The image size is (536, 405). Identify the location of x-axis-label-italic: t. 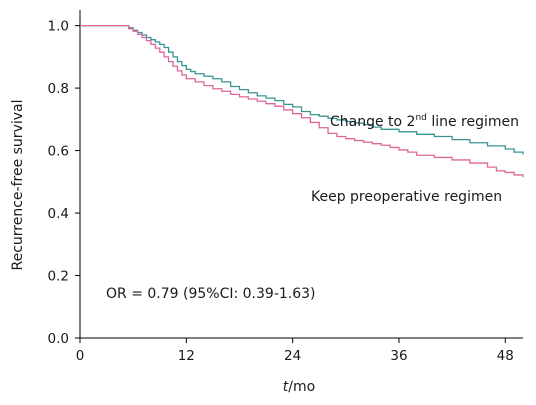
(286, 387).